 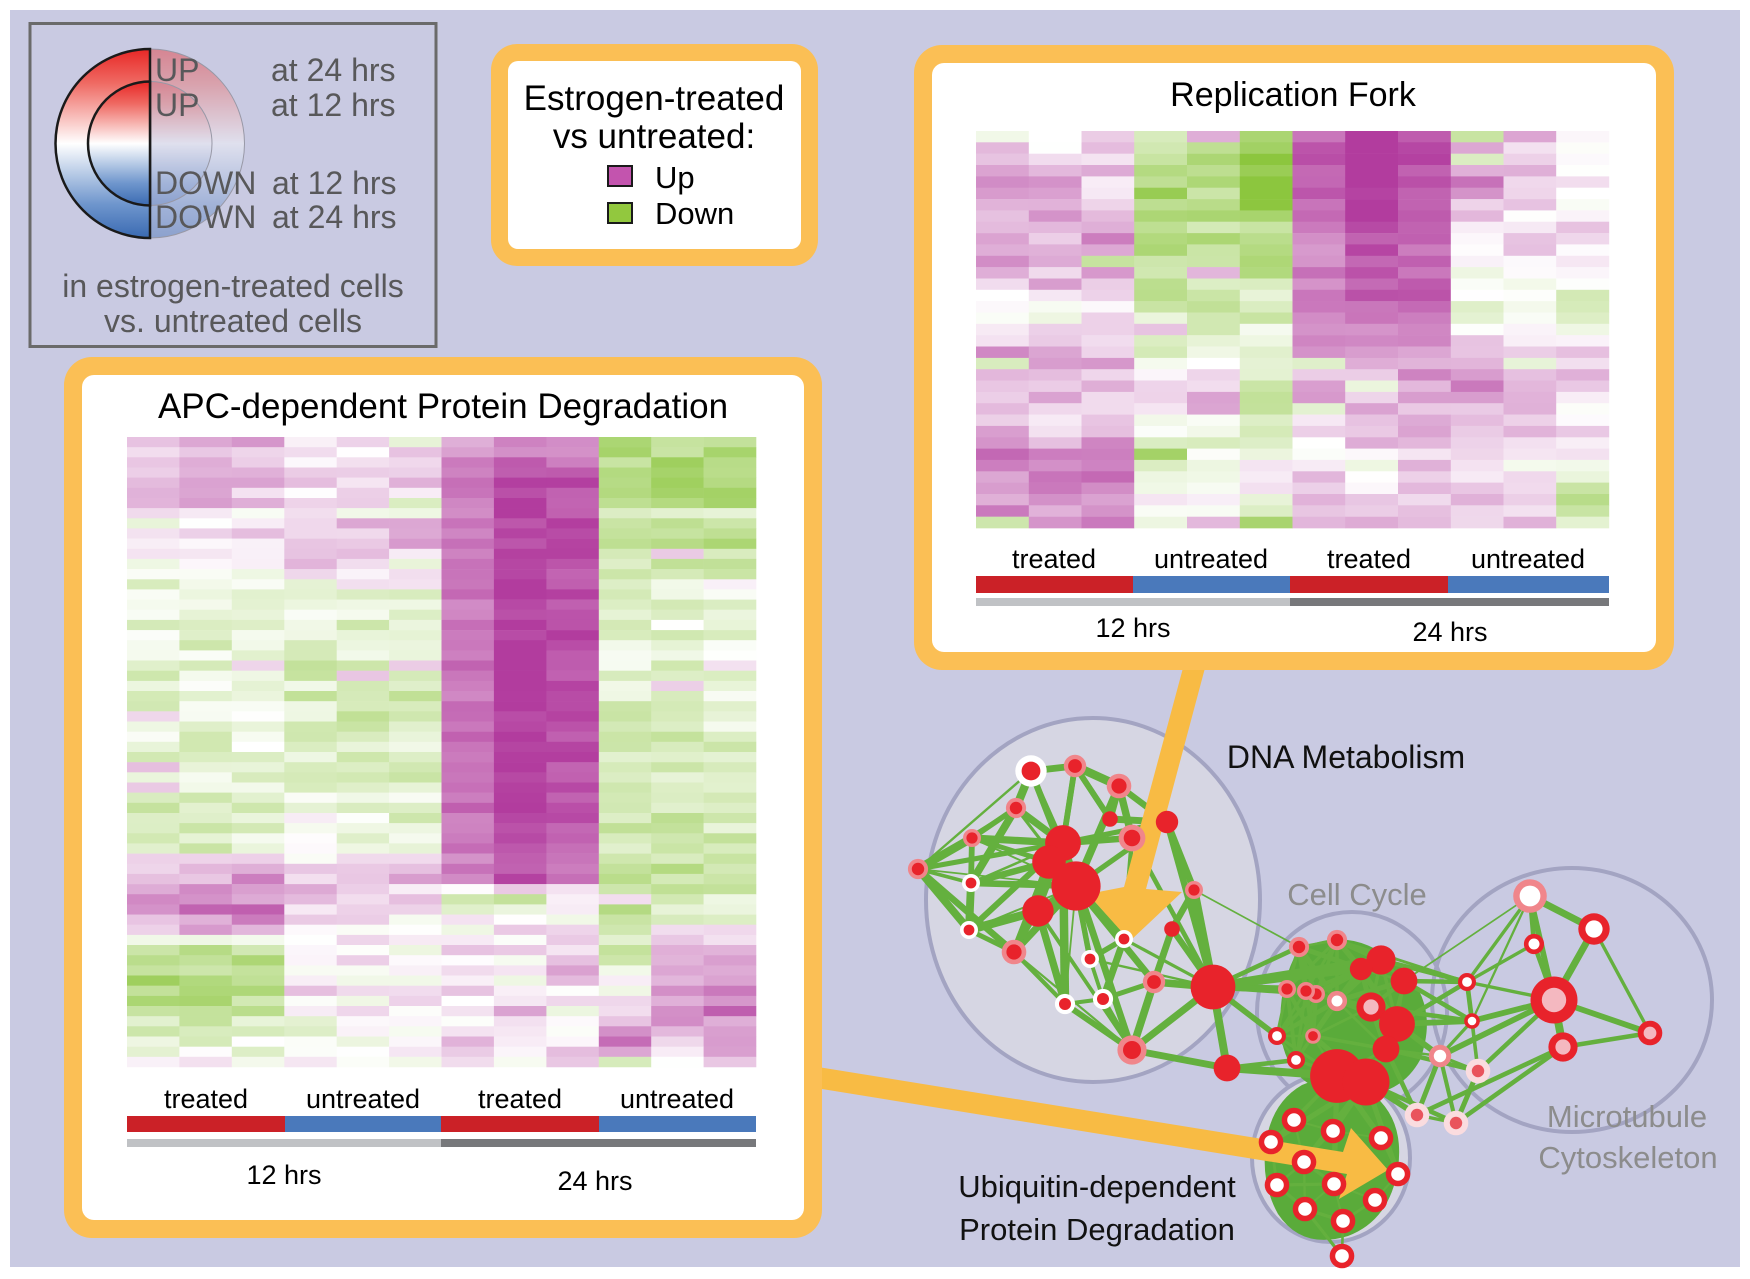 What do you see at coordinates (654, 98) in the screenshot?
I see `svg-text: Estrogen-treated` at bounding box center [654, 98].